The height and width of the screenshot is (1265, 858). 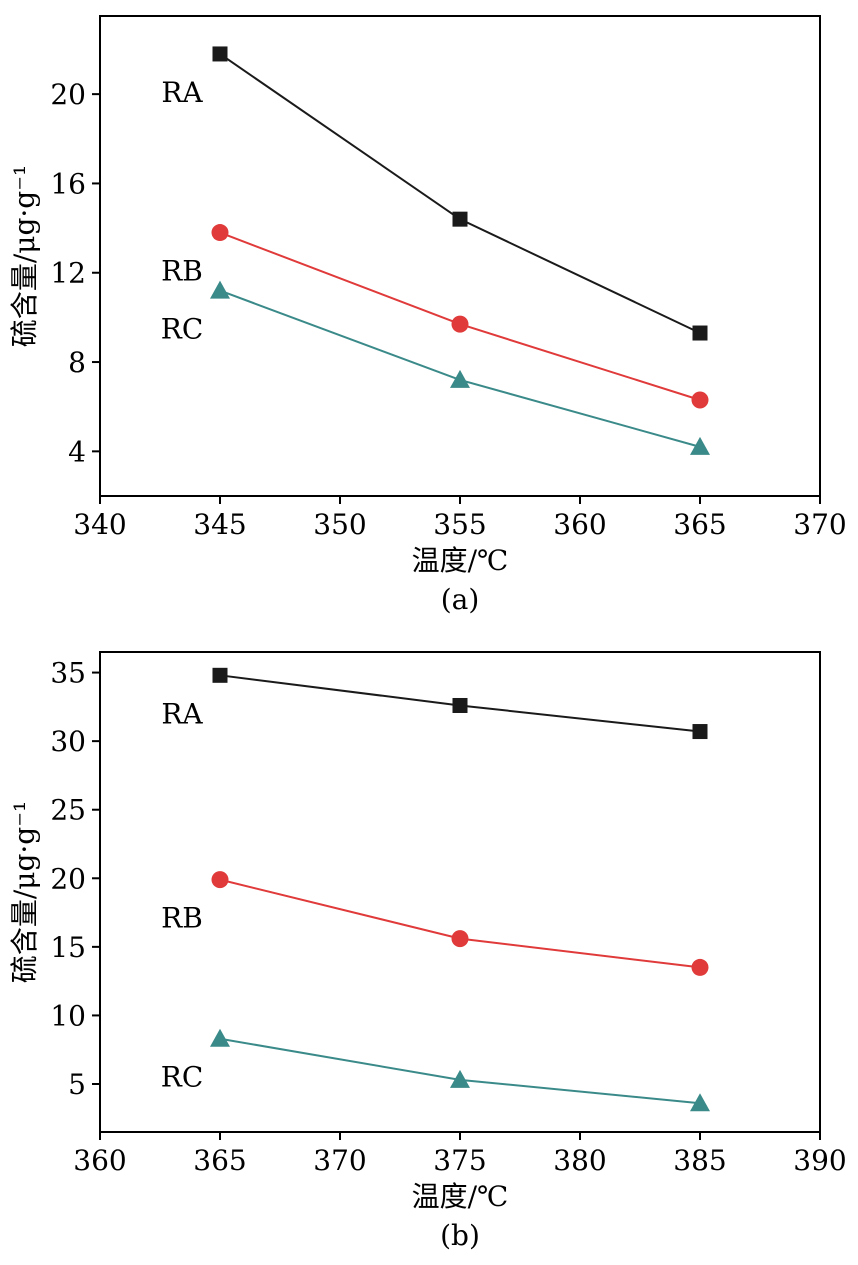 I want to click on series-line-rc, so click(x=460, y=368).